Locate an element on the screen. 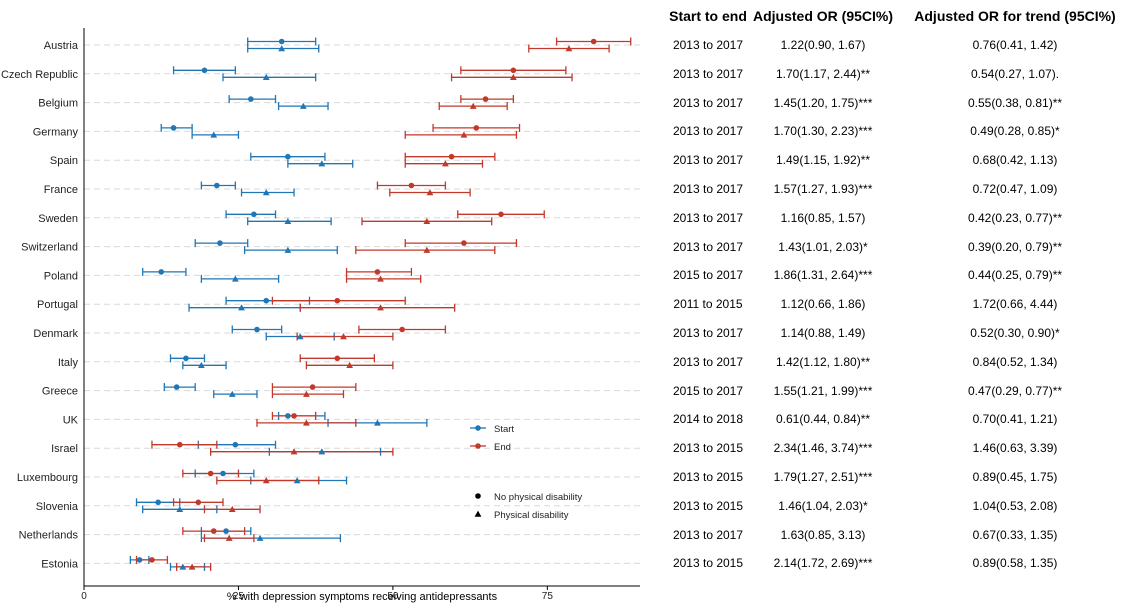 This screenshot has width=1148, height=606. table-cell: 1.70(1.30, 2.23)*** is located at coordinates (823, 131).